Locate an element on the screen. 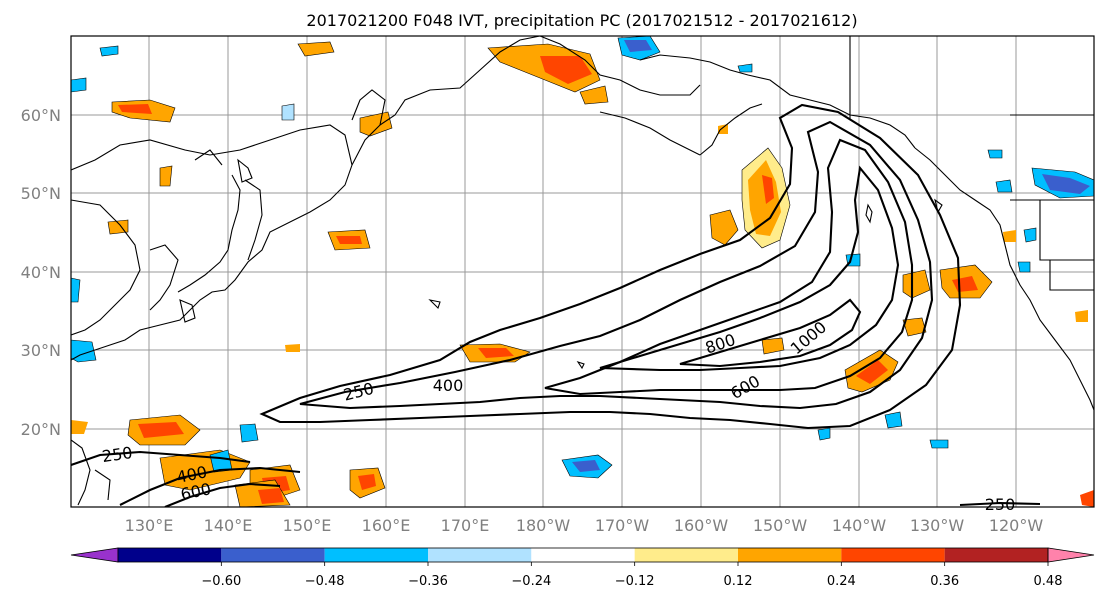  lon-tick-label: 150°E is located at coordinates (307, 525).